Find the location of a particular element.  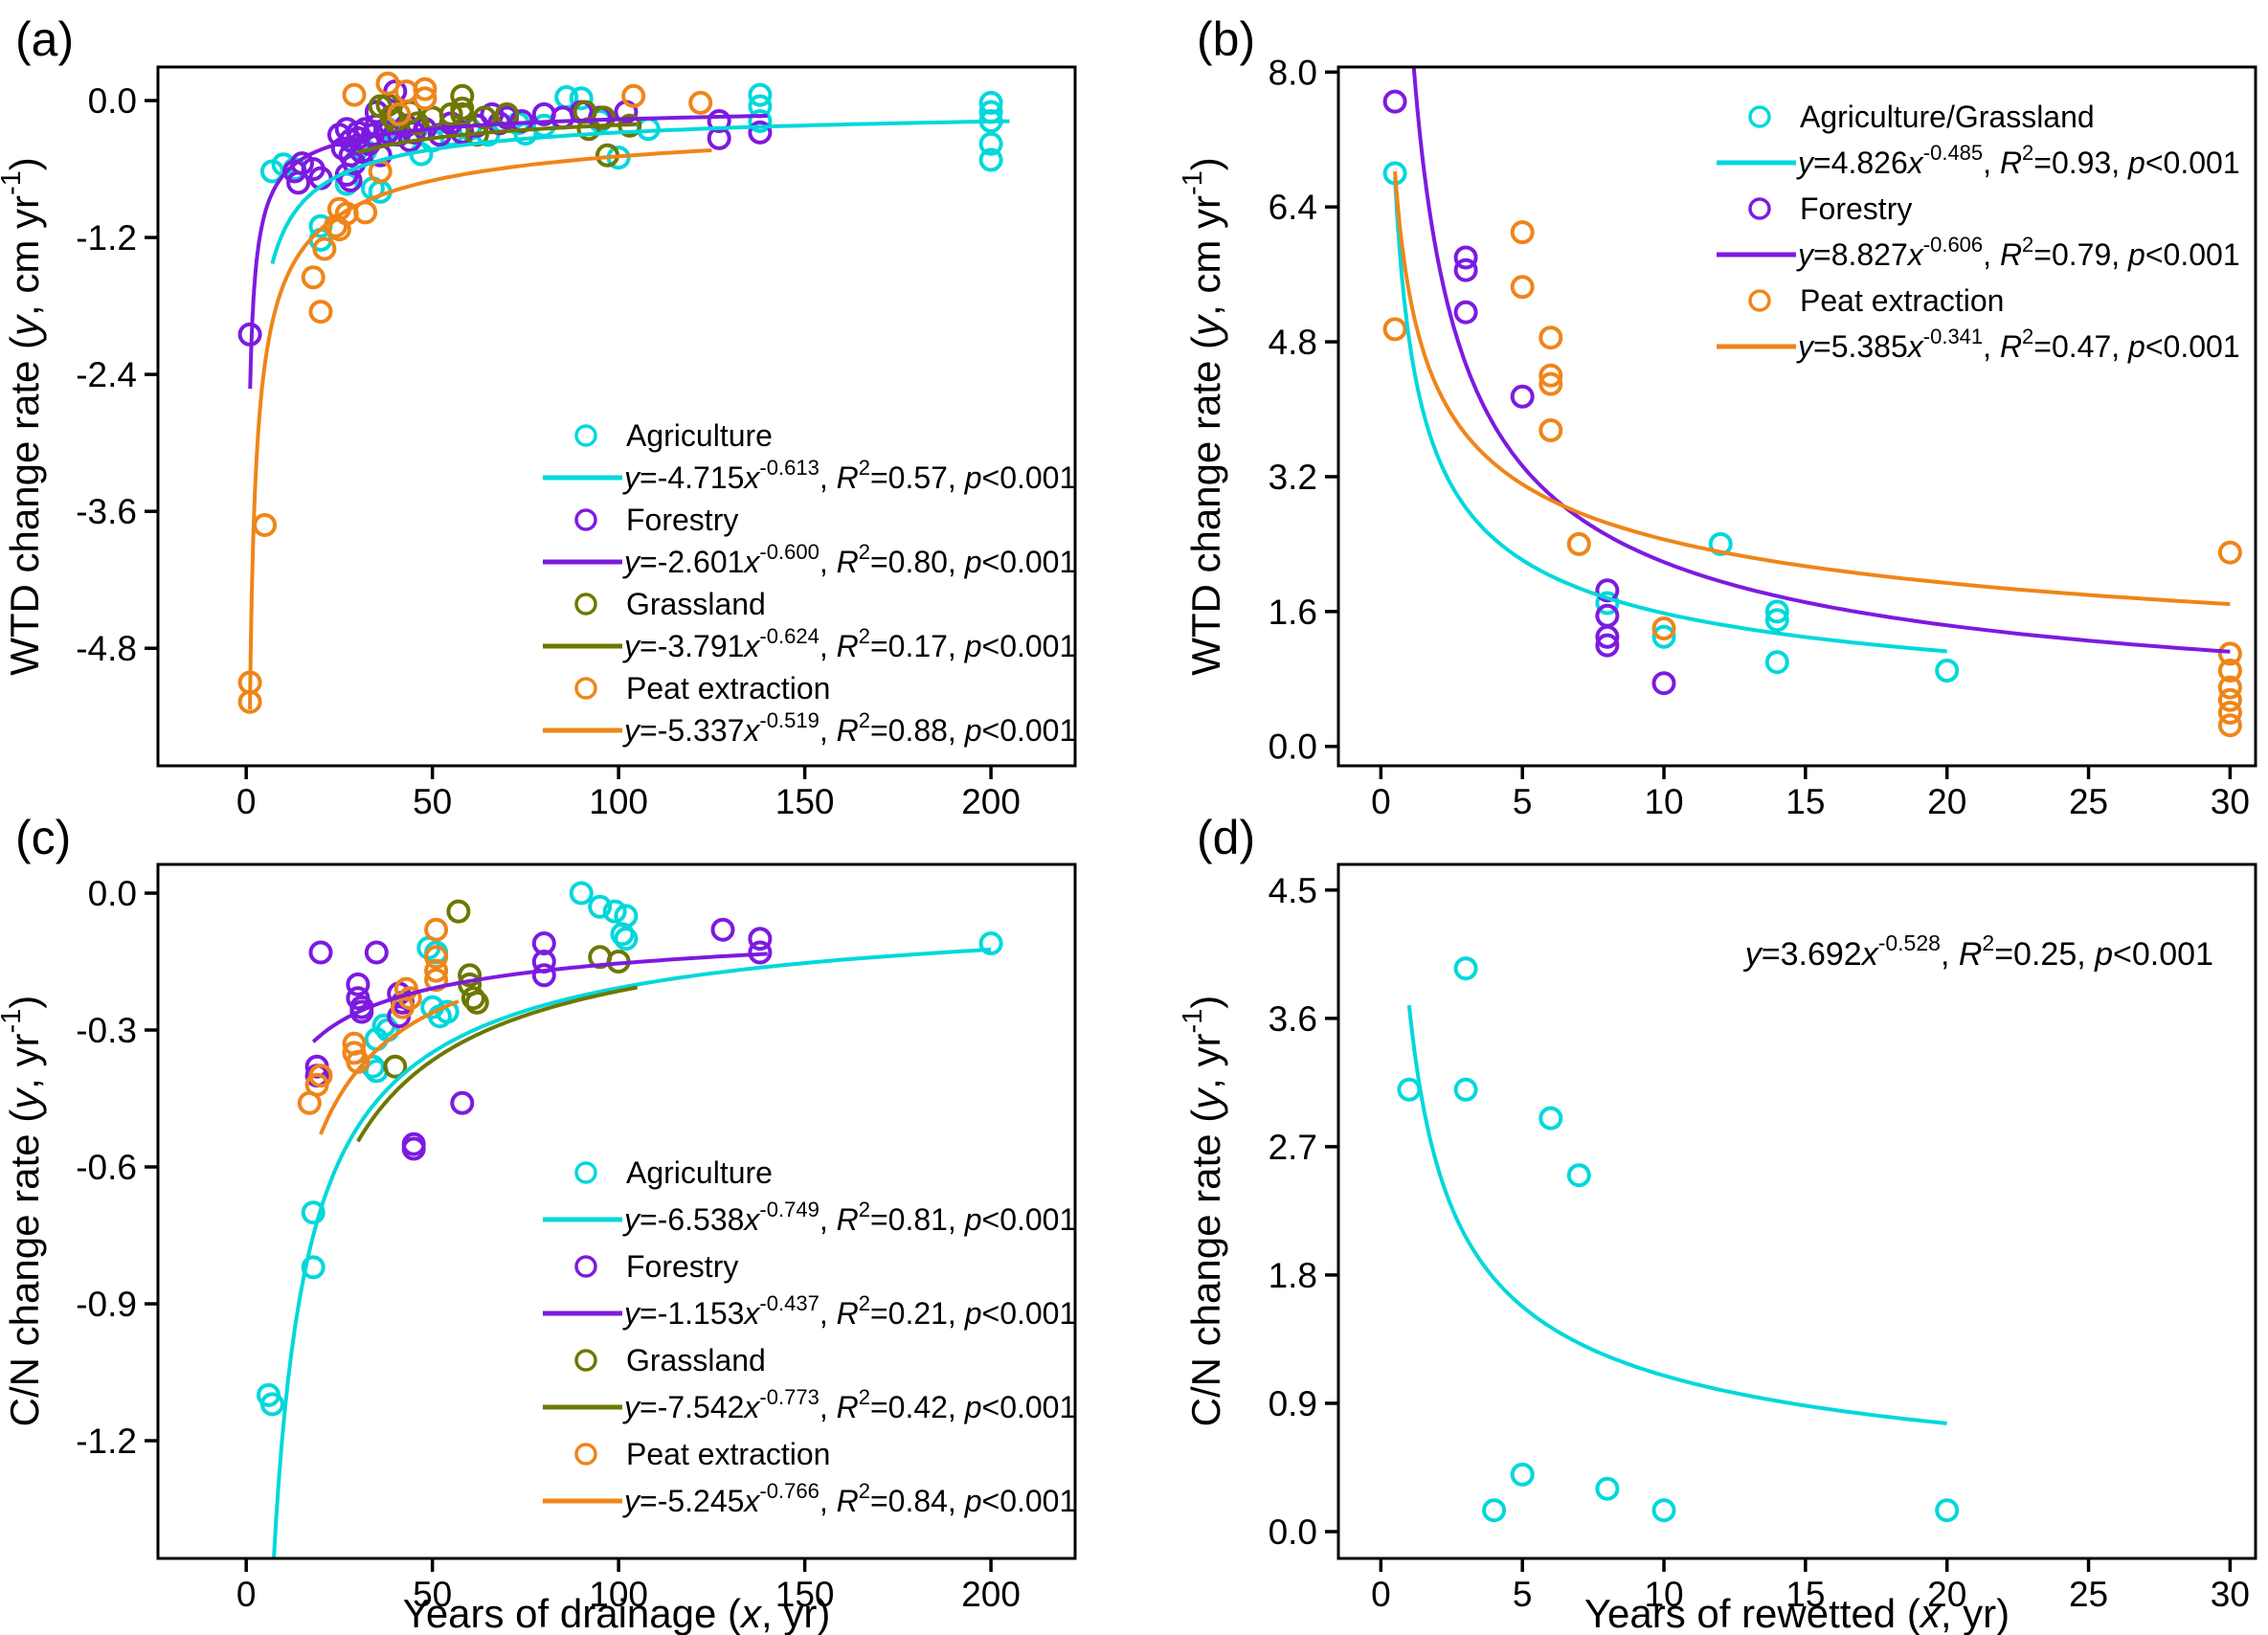

x-tick-label: 10 is located at coordinates (1663, 1594).